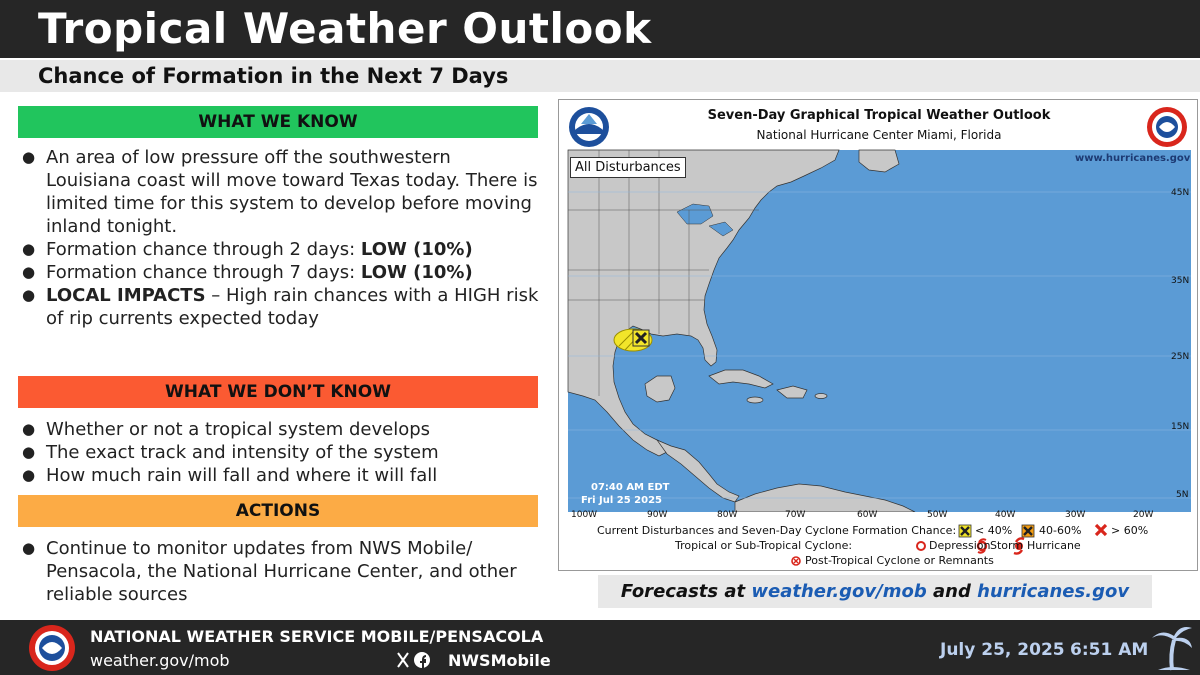 The image size is (1200, 675). Describe the element at coordinates (1019, 546) in the screenshot. I see `hurricane-icon` at that location.